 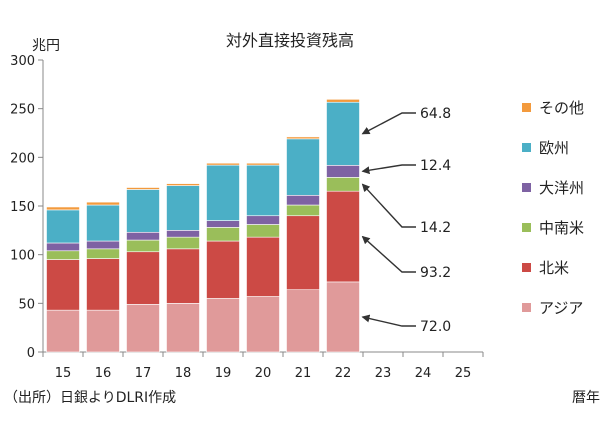 I want to click on legend-label: アジア, so click(x=561, y=308).